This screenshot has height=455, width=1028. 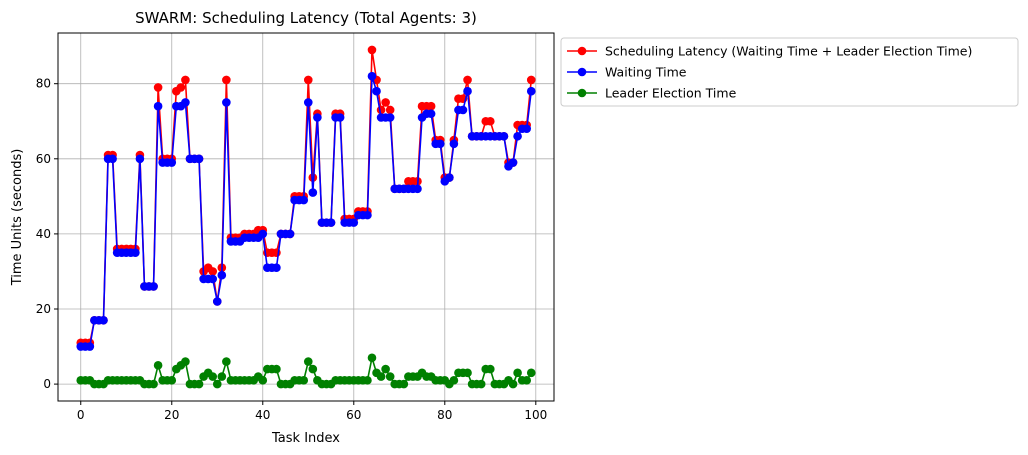 What do you see at coordinates (535, 415) in the screenshot?
I see `x-tick-label: 100` at bounding box center [535, 415].